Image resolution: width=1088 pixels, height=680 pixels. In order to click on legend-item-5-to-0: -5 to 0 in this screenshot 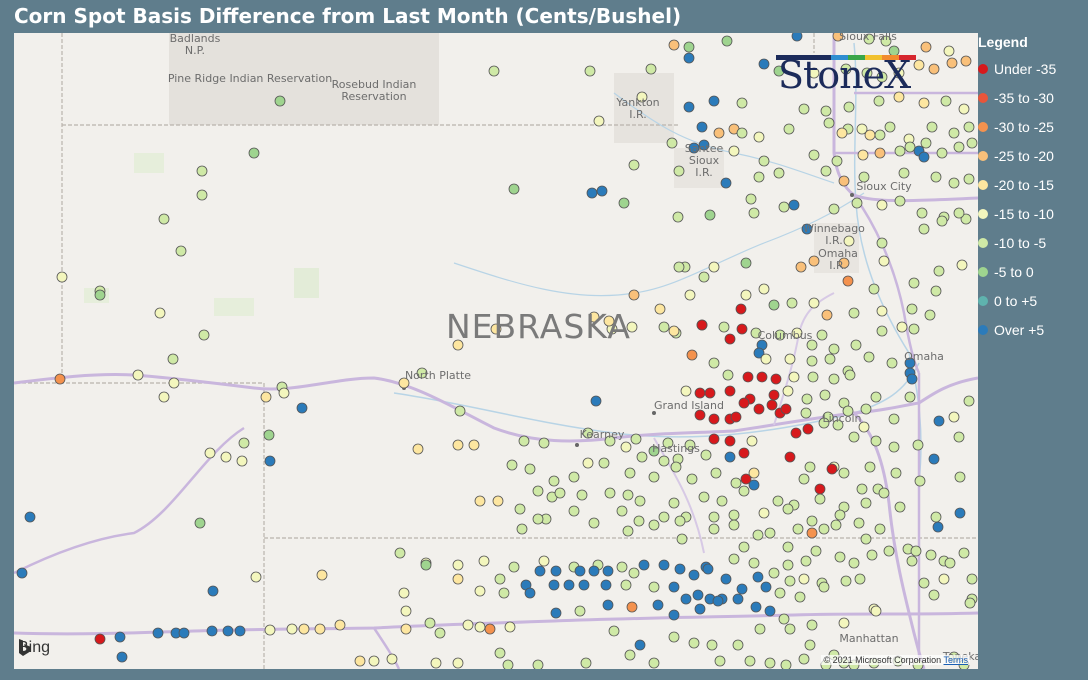, I will do `click(1032, 271)`.